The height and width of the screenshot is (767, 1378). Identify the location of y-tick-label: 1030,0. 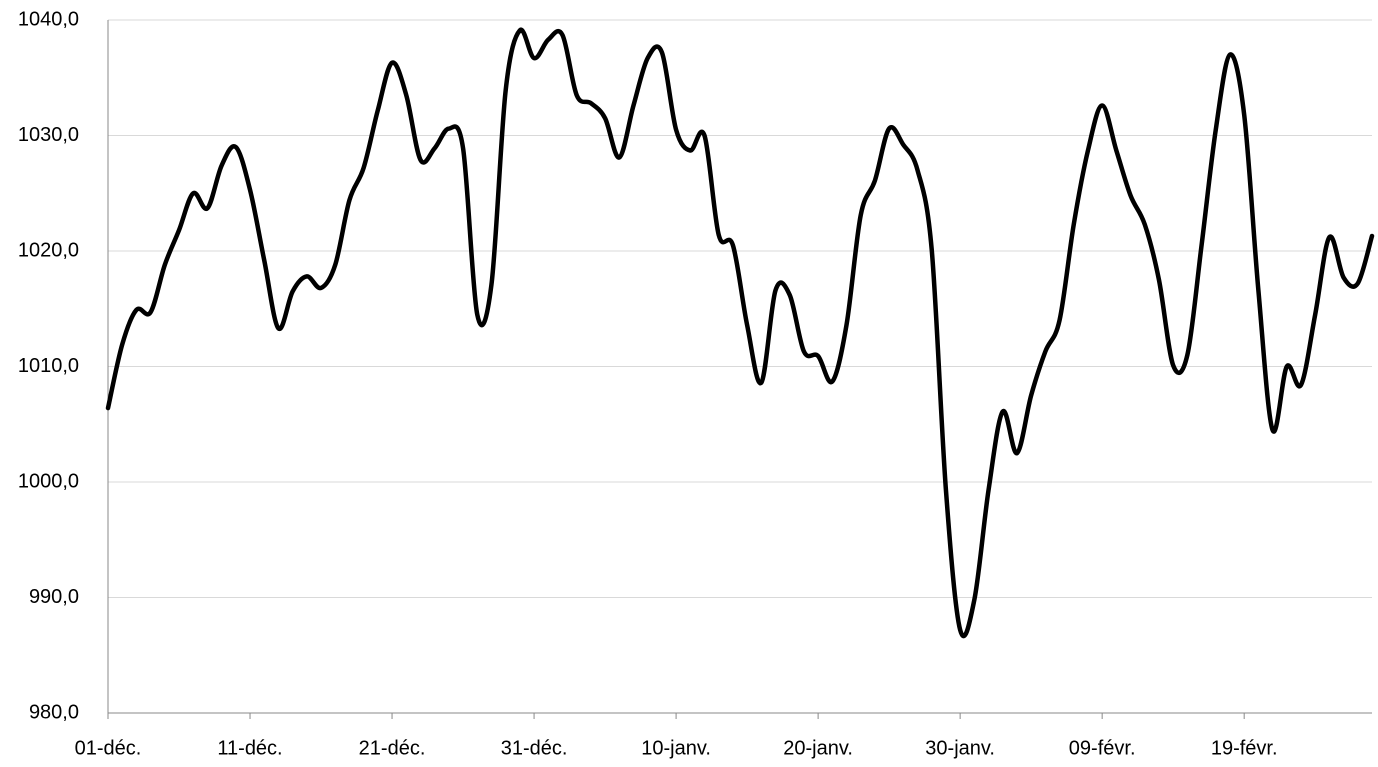
(48, 135).